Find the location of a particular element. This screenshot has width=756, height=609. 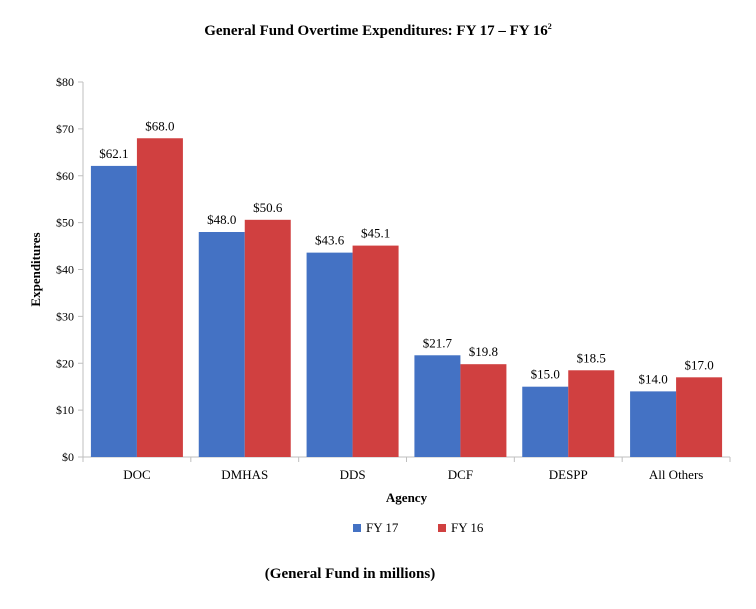

y-tick-label: $70 is located at coordinates (65, 129).